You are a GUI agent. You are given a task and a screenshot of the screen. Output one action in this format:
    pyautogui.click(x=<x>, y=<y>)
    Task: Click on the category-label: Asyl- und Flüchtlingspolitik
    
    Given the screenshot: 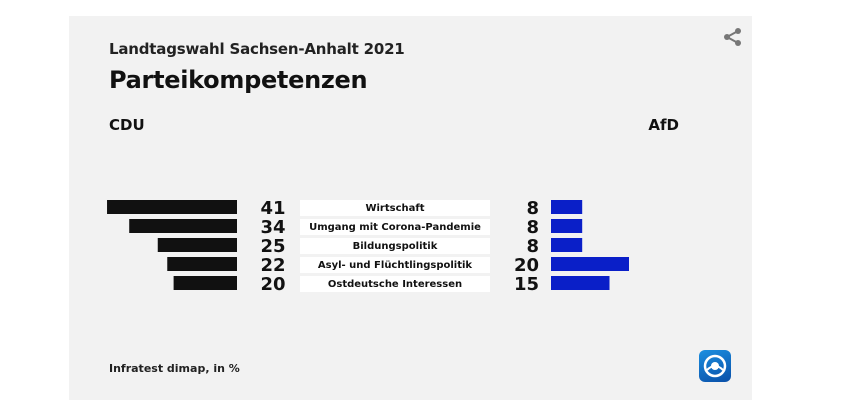 What is the action you would take?
    pyautogui.click(x=395, y=265)
    